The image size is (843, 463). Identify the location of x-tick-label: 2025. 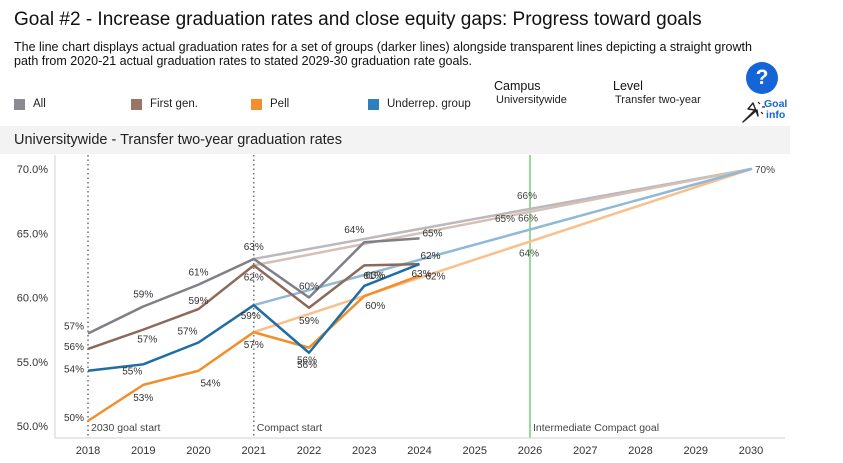
(475, 451).